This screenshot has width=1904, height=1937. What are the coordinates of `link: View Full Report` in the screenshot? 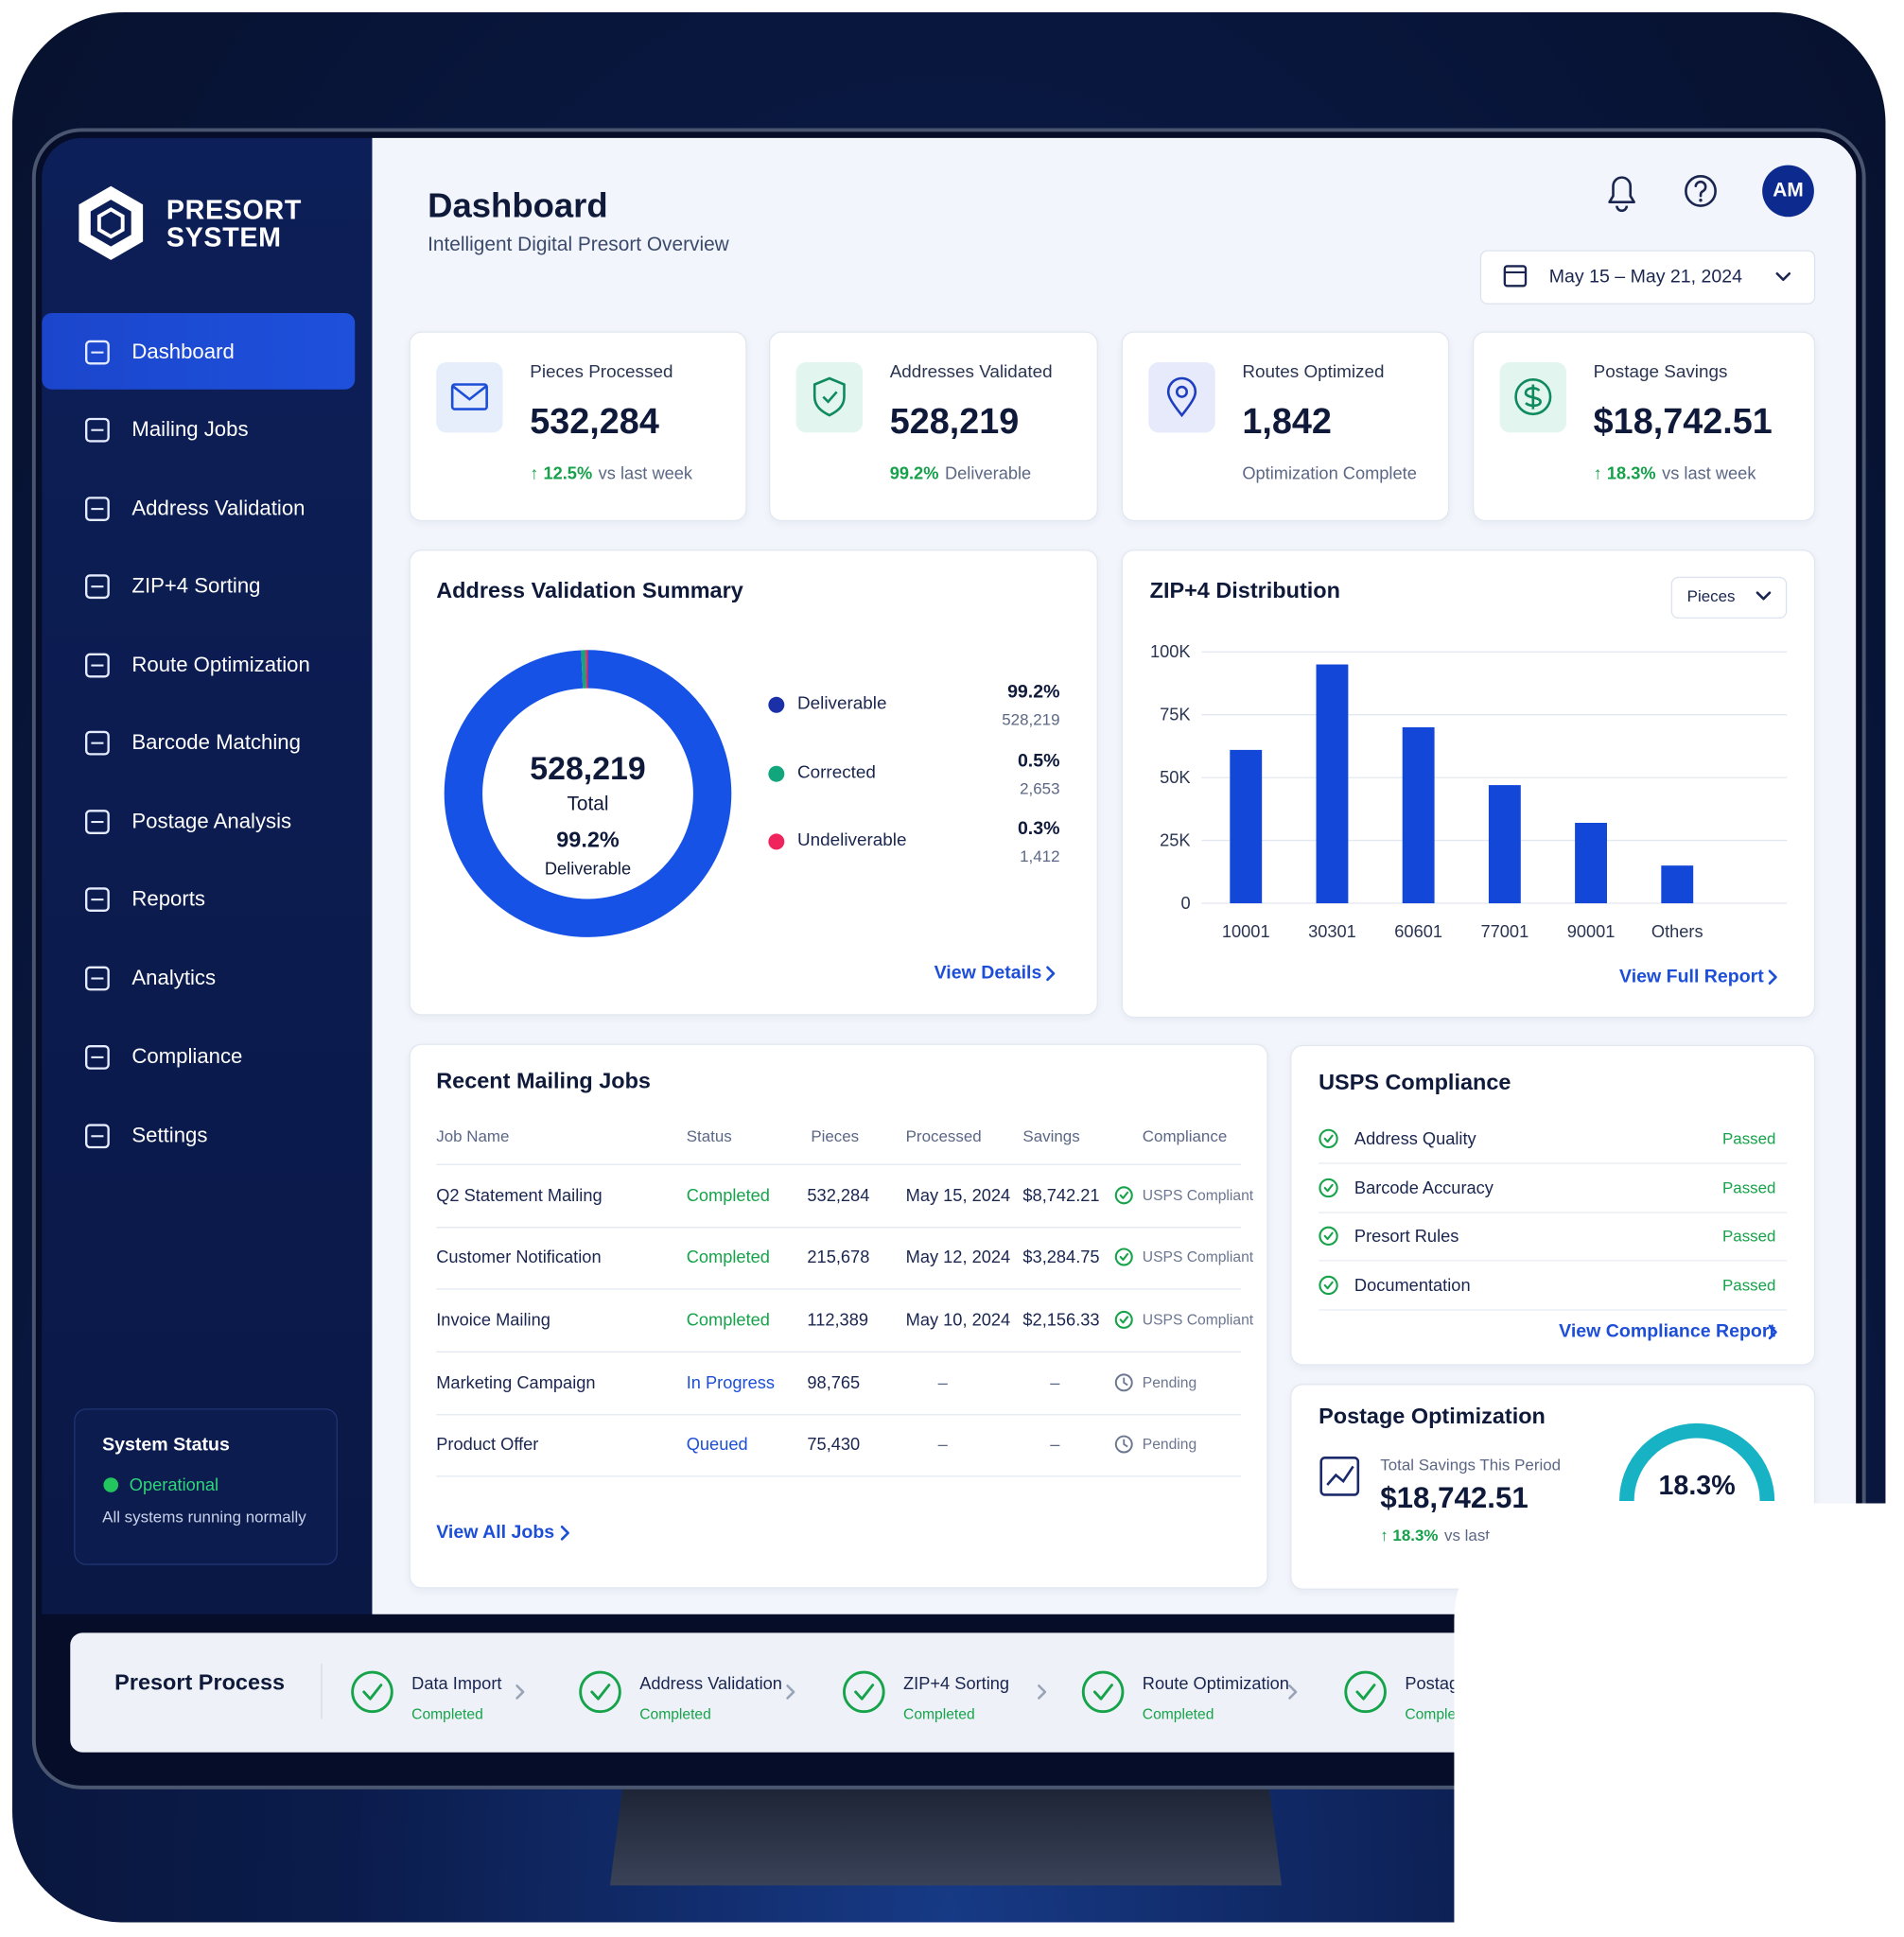 It's located at (1692, 977).